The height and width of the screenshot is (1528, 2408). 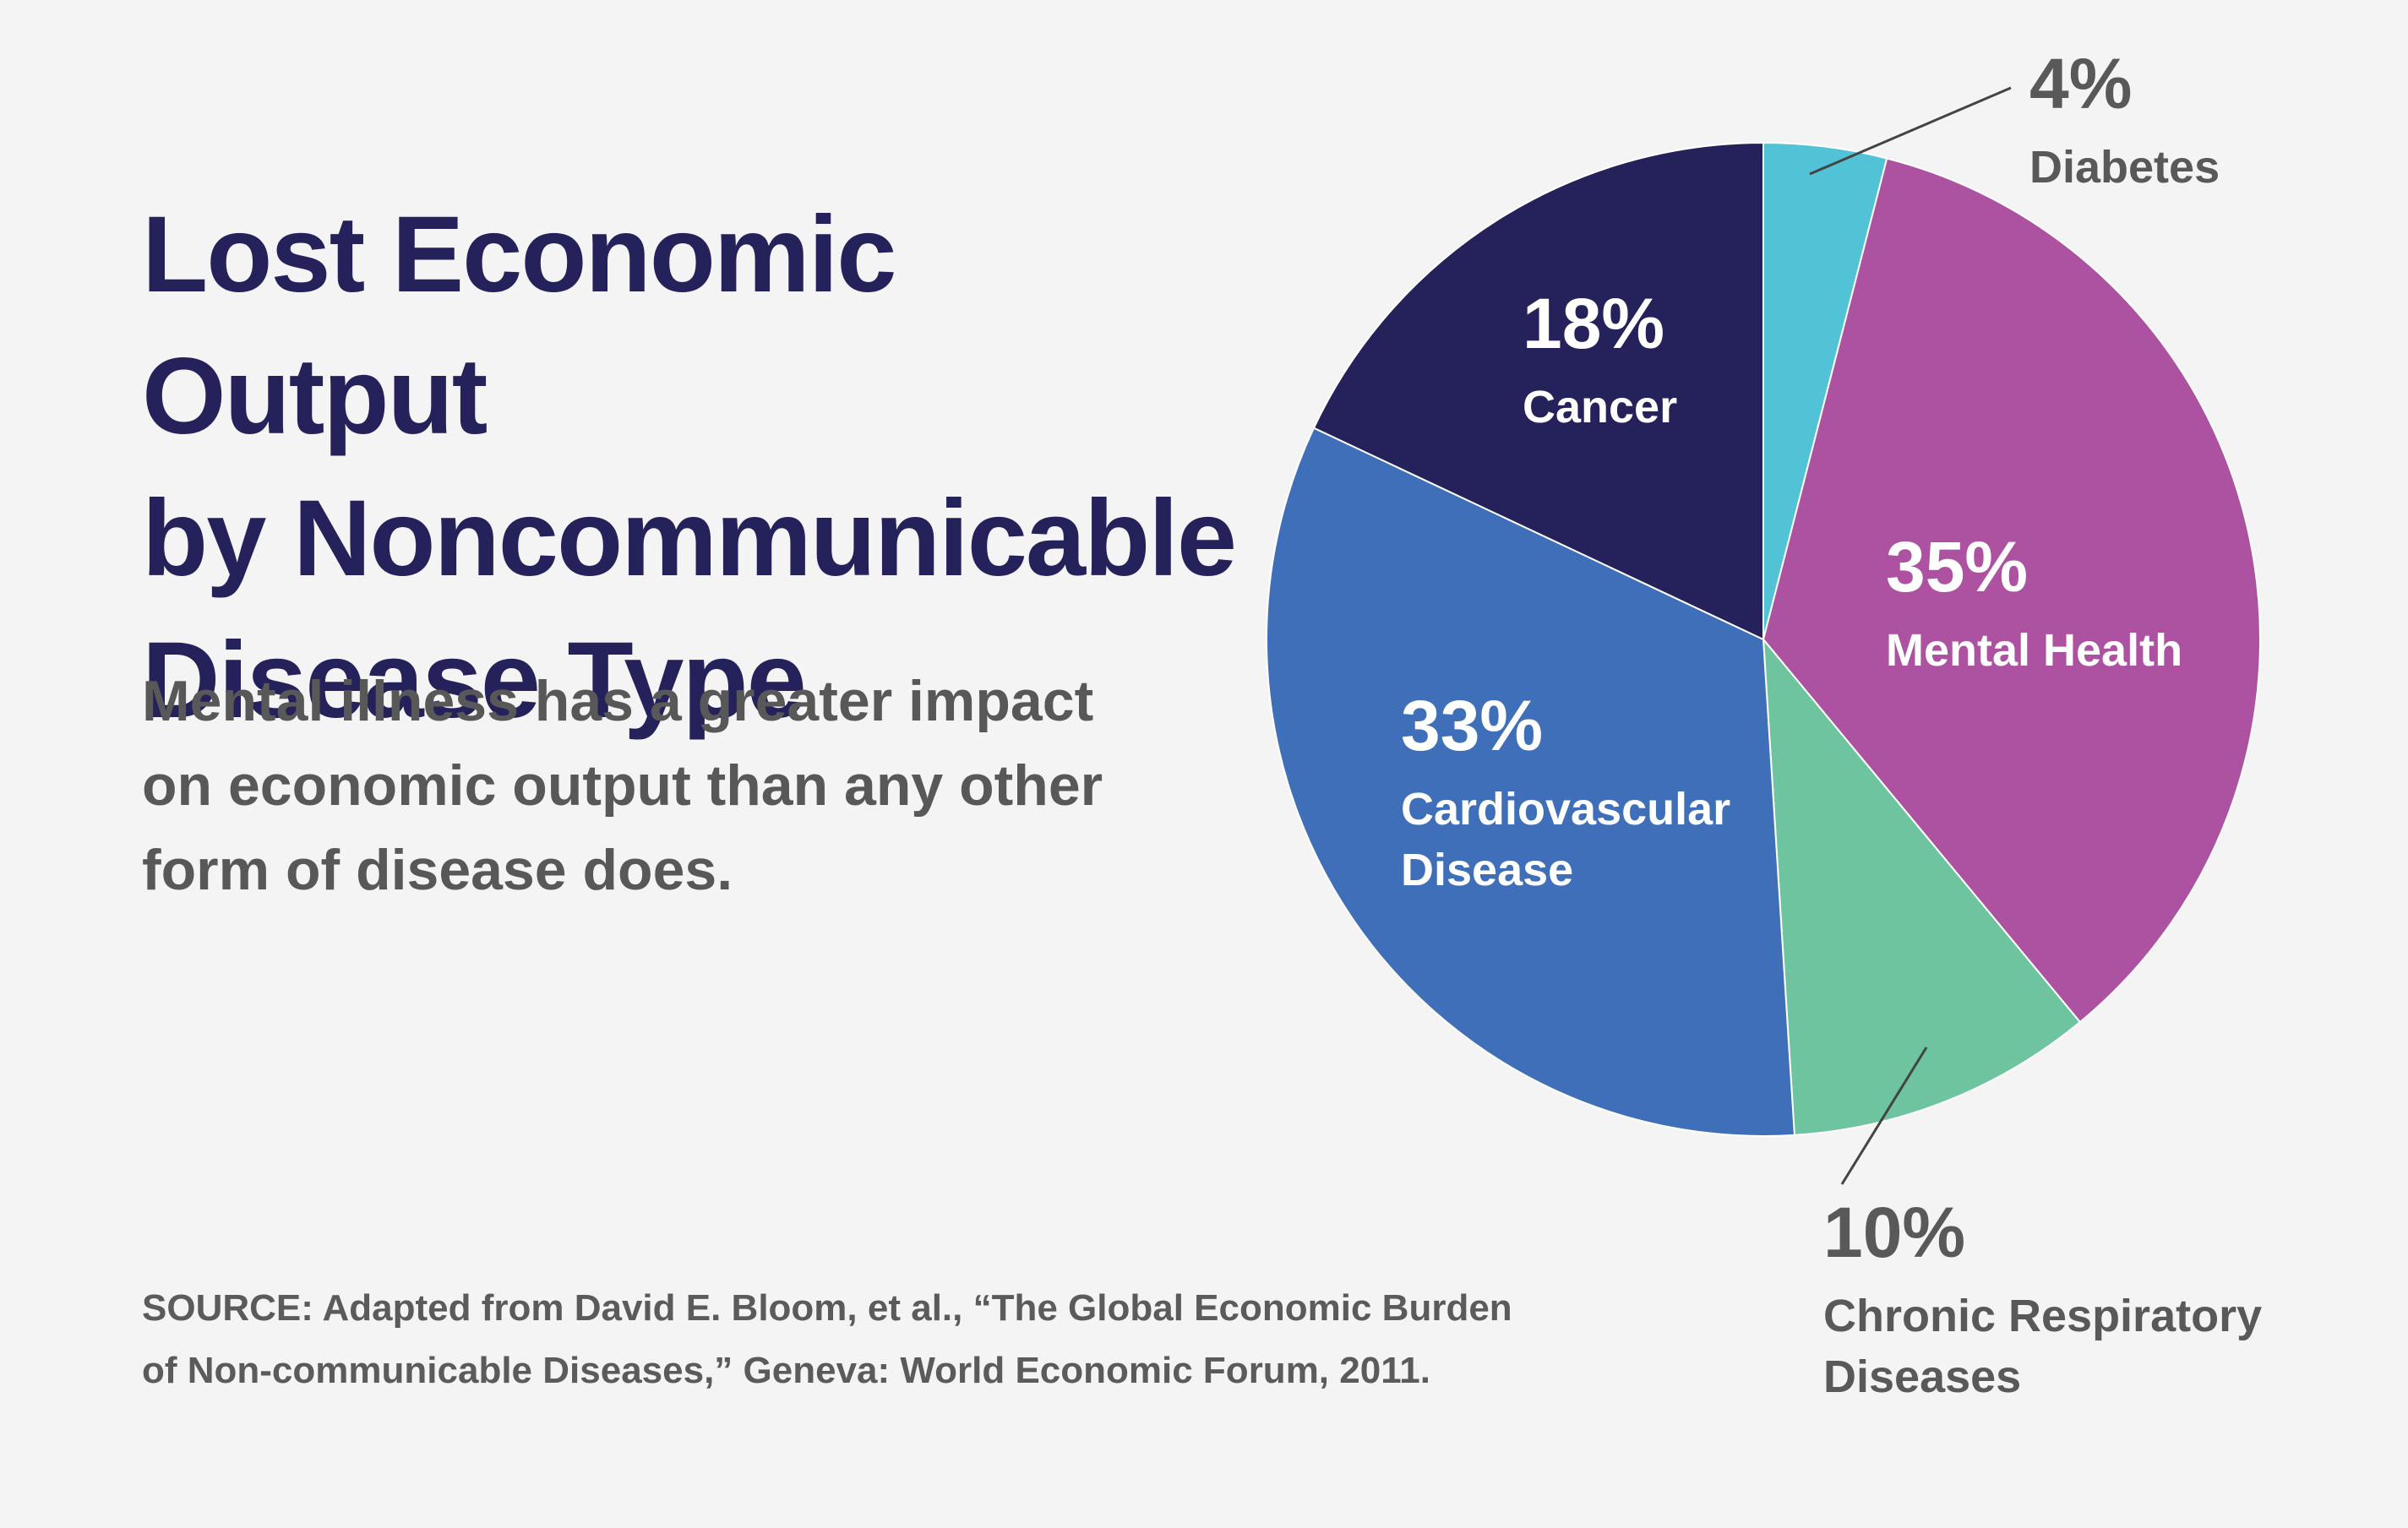 What do you see at coordinates (2124, 167) in the screenshot?
I see `slice-name-label: Diabetes` at bounding box center [2124, 167].